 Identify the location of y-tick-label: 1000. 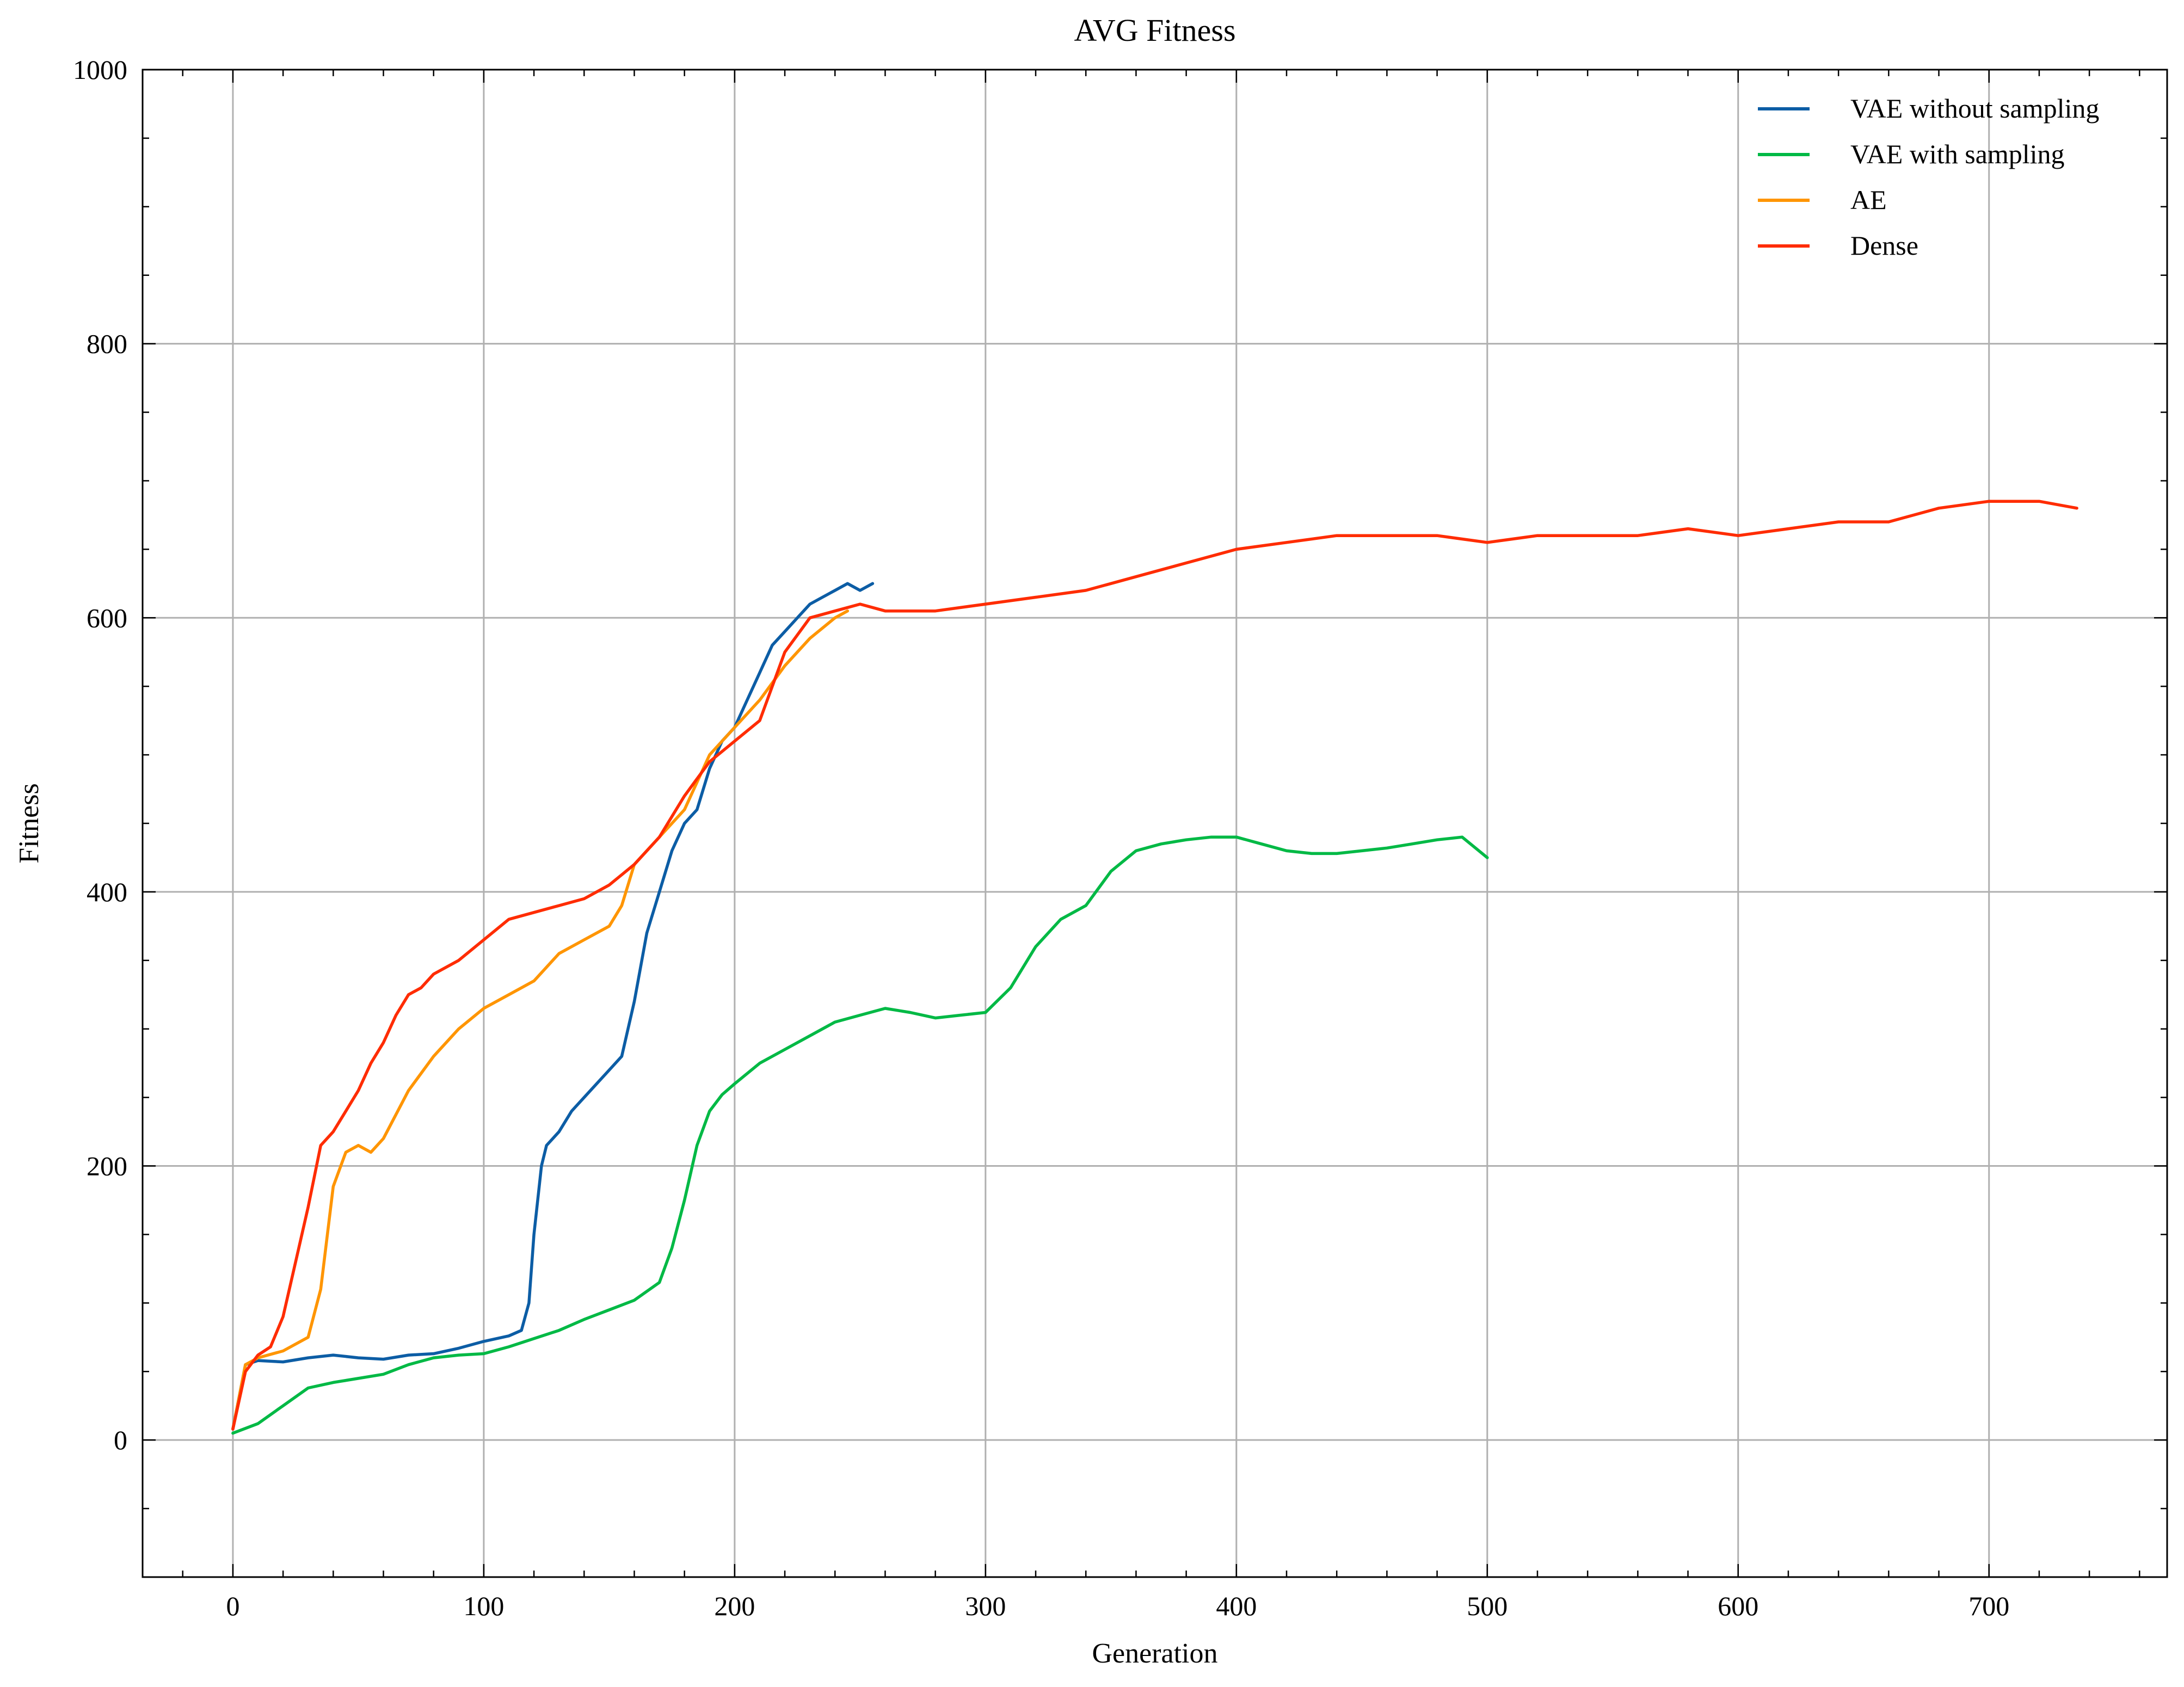
(100, 69).